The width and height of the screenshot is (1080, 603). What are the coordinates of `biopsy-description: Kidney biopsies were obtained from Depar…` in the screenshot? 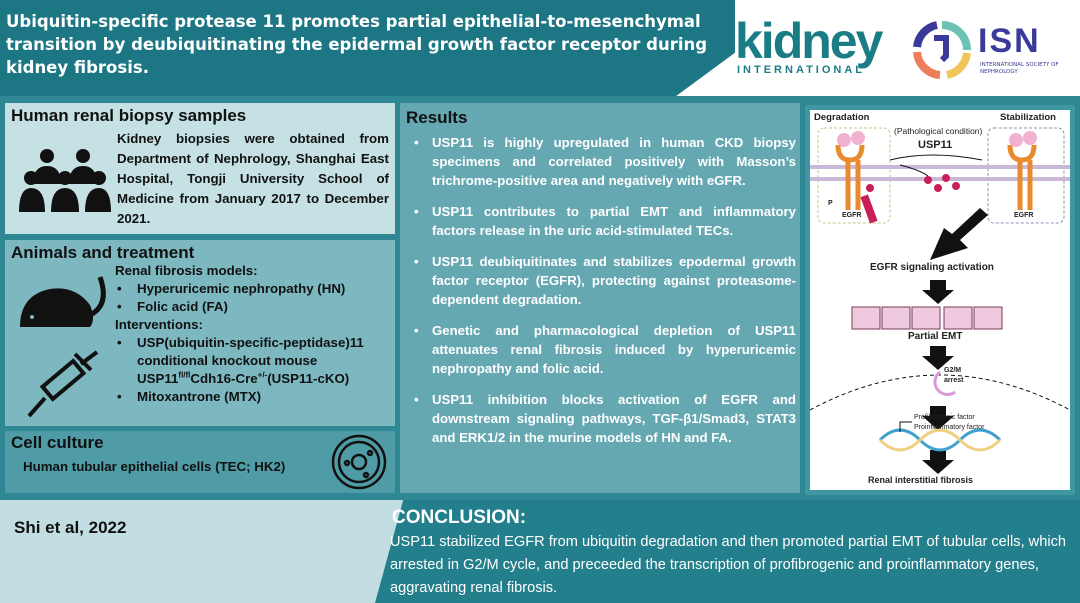 It's located at (253, 178).